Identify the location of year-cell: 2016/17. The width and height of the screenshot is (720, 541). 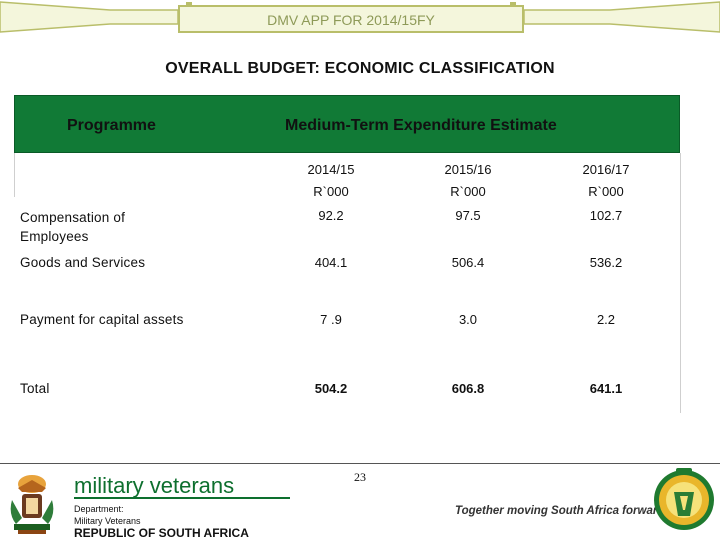
(606, 169).